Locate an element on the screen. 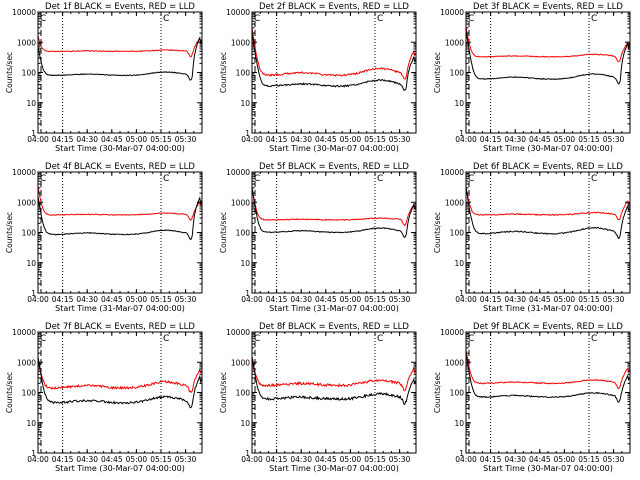 This screenshot has height=480, width=640. panel-title: Det 3f BLACK = Events, RED = LLD is located at coordinates (548, 7).